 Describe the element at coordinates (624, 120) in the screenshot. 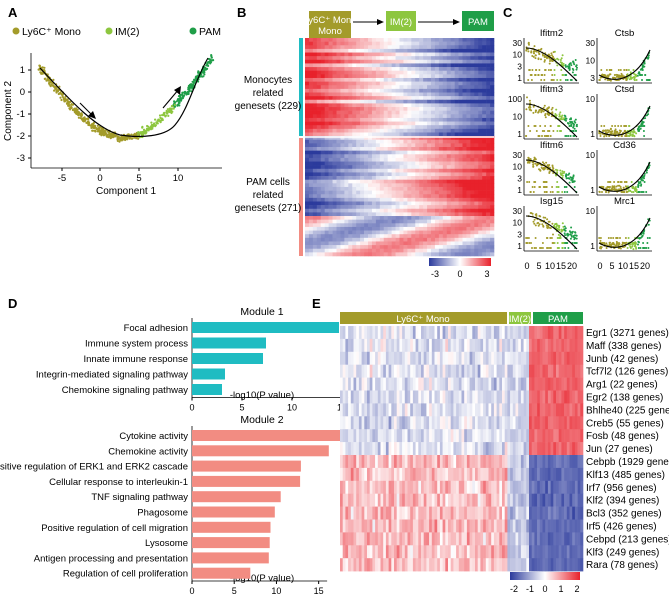

I see `gene-fit-curve` at that location.